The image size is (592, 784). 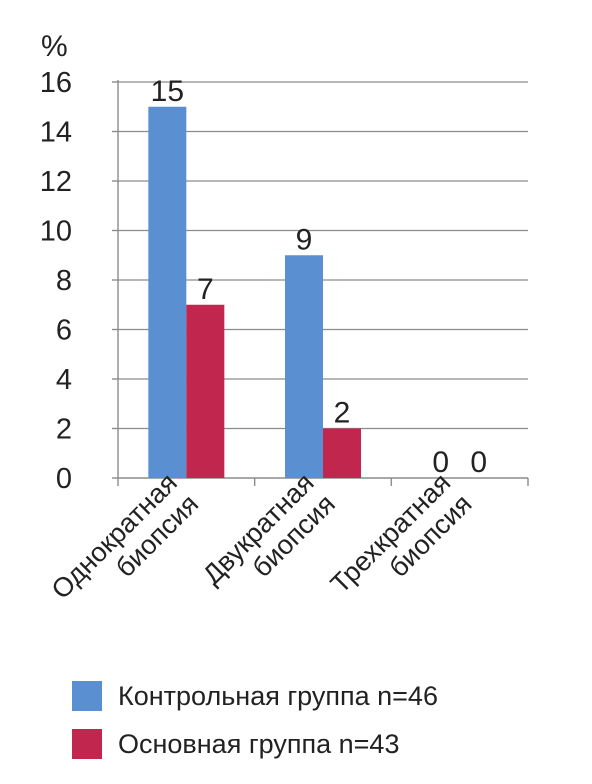 I want to click on data-label: 15, so click(x=167, y=91).